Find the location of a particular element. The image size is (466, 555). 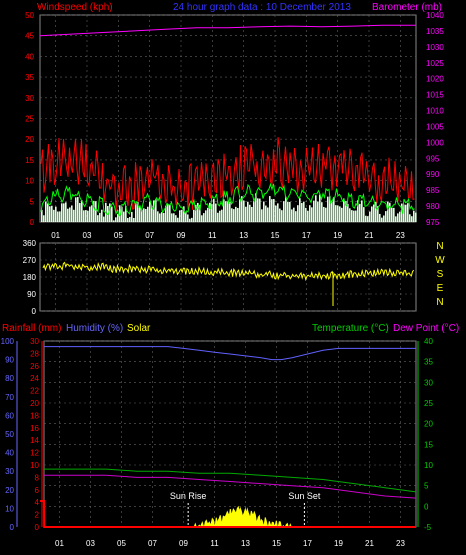

windspeed-axis-ticks: 0 5 10 15 20 25 30 35 40 45 50 is located at coordinates (29, 119).